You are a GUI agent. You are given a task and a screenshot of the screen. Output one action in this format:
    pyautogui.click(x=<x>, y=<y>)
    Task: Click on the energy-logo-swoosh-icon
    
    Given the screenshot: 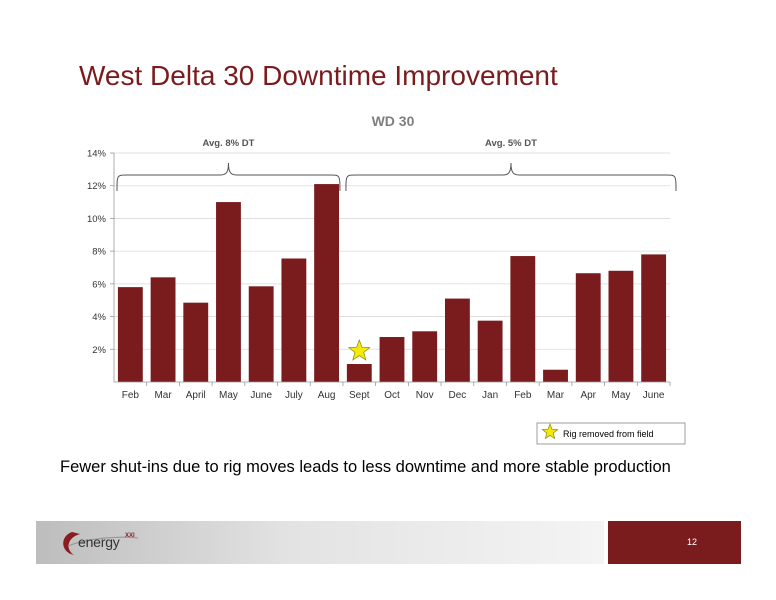 What is the action you would take?
    pyautogui.click(x=101, y=543)
    